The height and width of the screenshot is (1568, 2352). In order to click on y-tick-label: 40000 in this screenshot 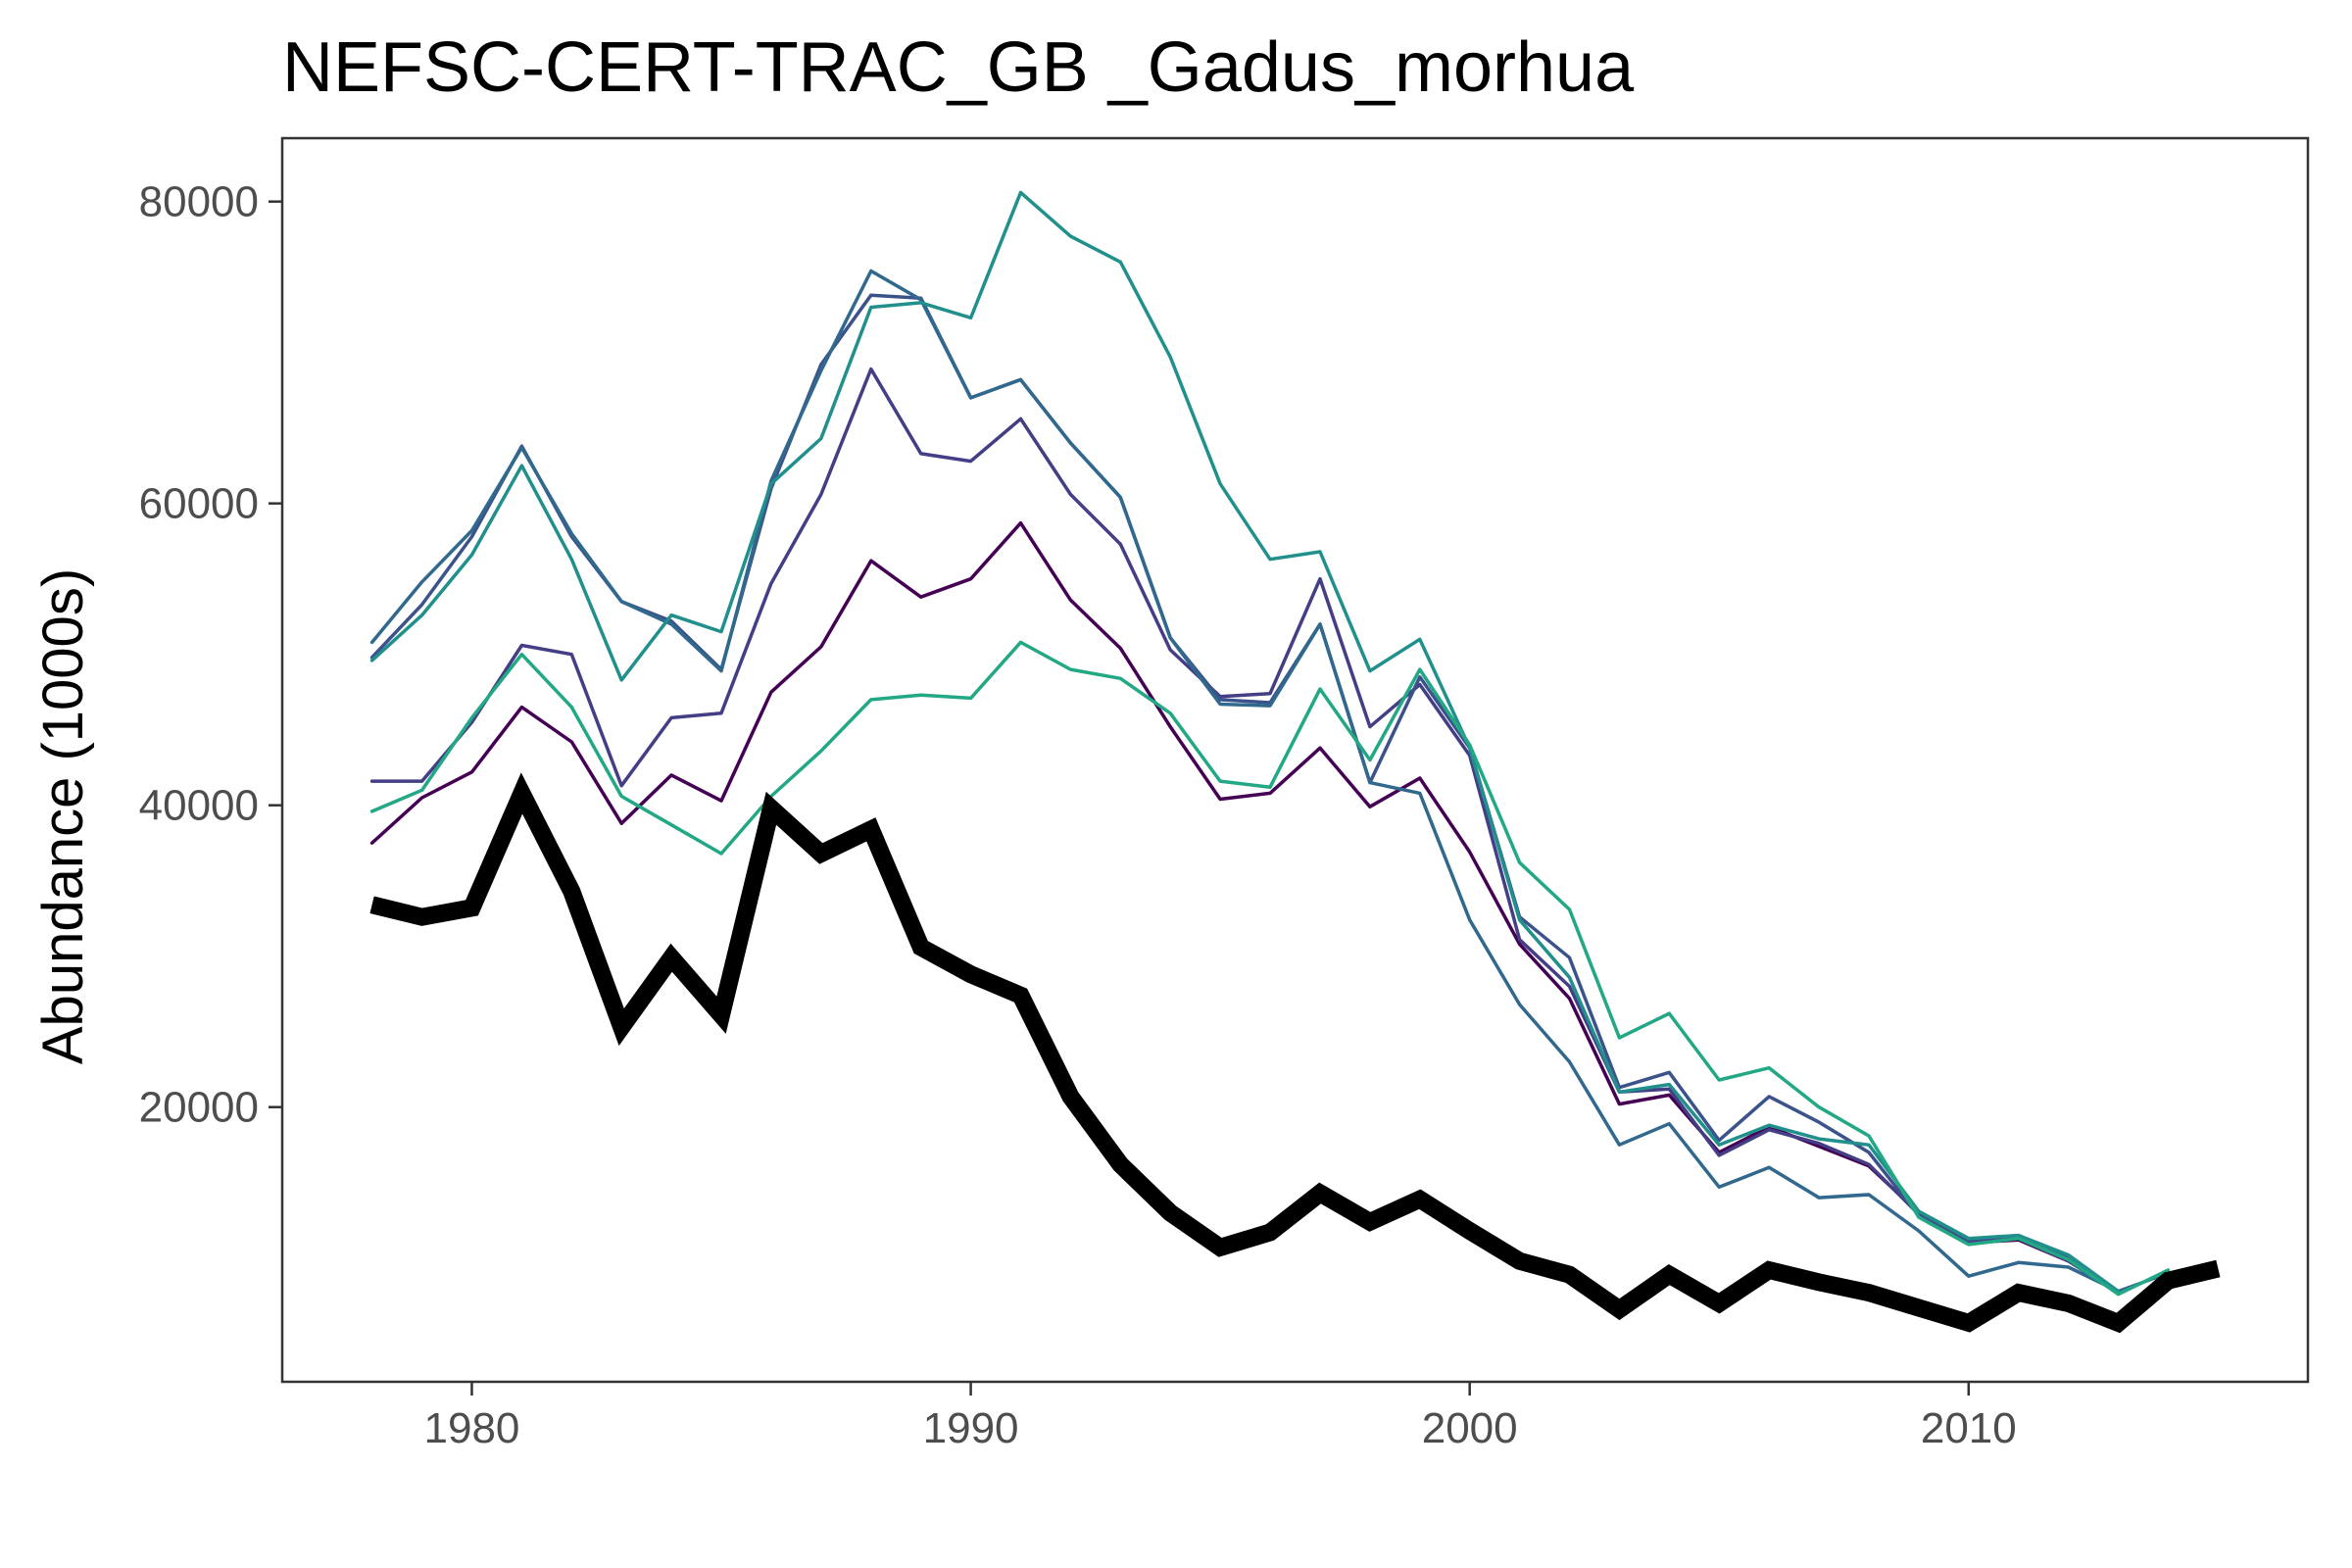, I will do `click(199, 806)`.